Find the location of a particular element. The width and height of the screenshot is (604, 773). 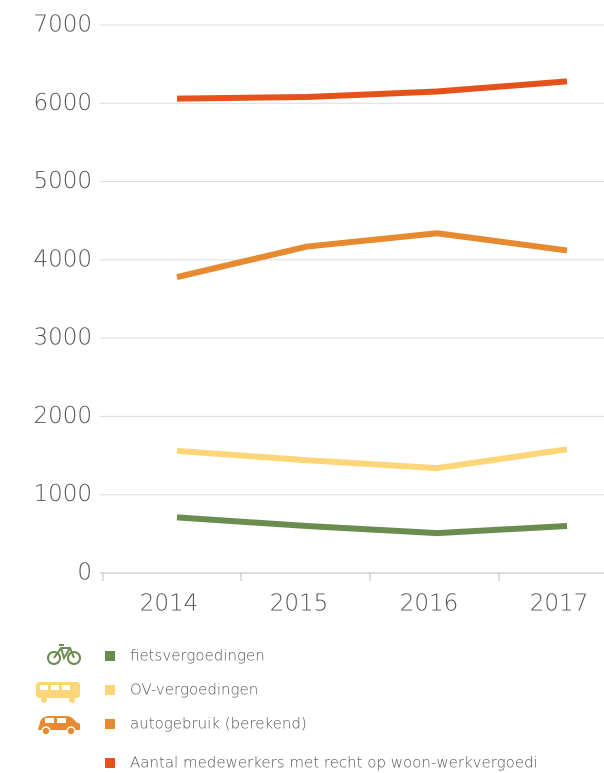

legend-label: fietsvergoedingen is located at coordinates (197, 656).